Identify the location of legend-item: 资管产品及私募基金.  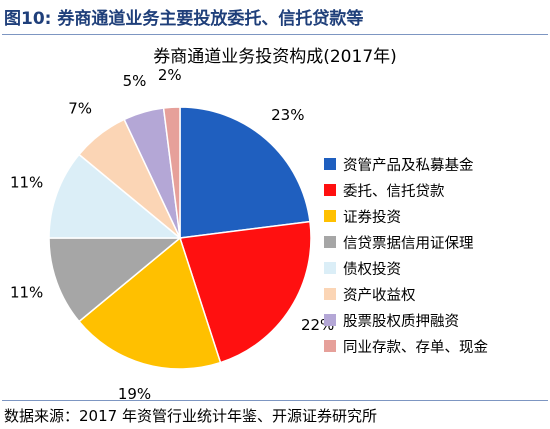
(406, 164).